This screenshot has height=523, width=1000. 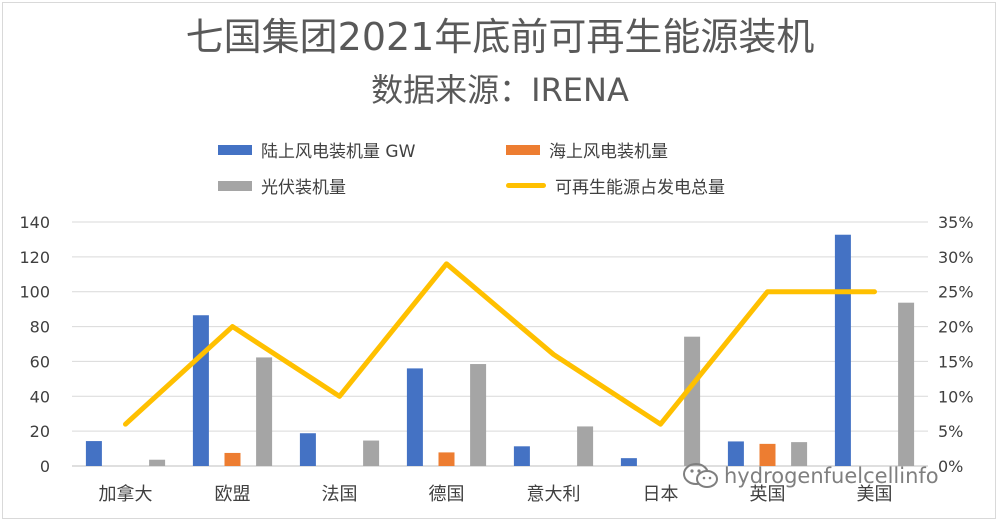 I want to click on chart-subtitle: 数据来源：IRENA, so click(x=500, y=90).